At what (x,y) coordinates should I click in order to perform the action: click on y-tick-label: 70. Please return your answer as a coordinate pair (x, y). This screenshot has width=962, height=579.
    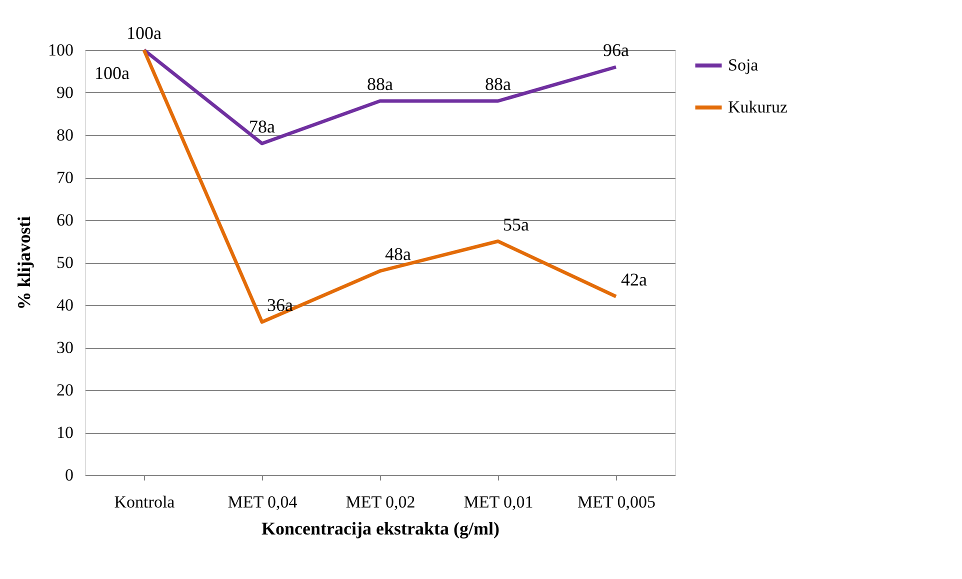
    Looking at the image, I should click on (65, 177).